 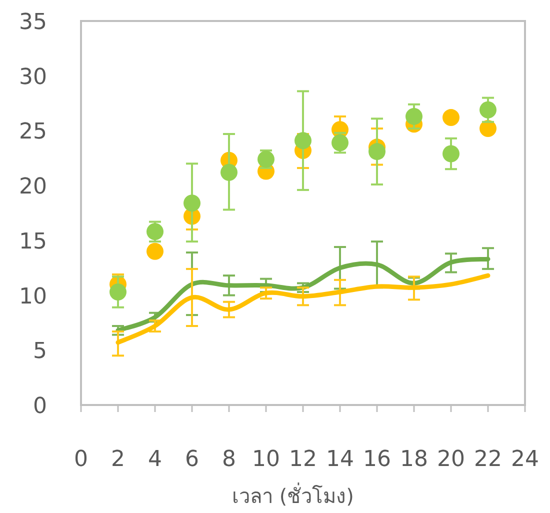 What do you see at coordinates (81, 459) in the screenshot?
I see `x-tick-label: 0` at bounding box center [81, 459].